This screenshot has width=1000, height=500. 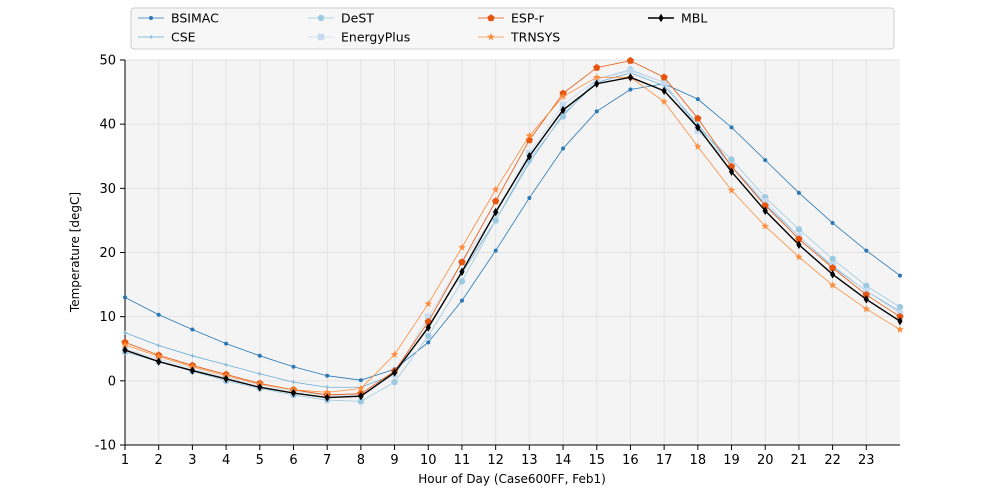 What do you see at coordinates (107, 61) in the screenshot?
I see `y-tick-label: 50` at bounding box center [107, 61].